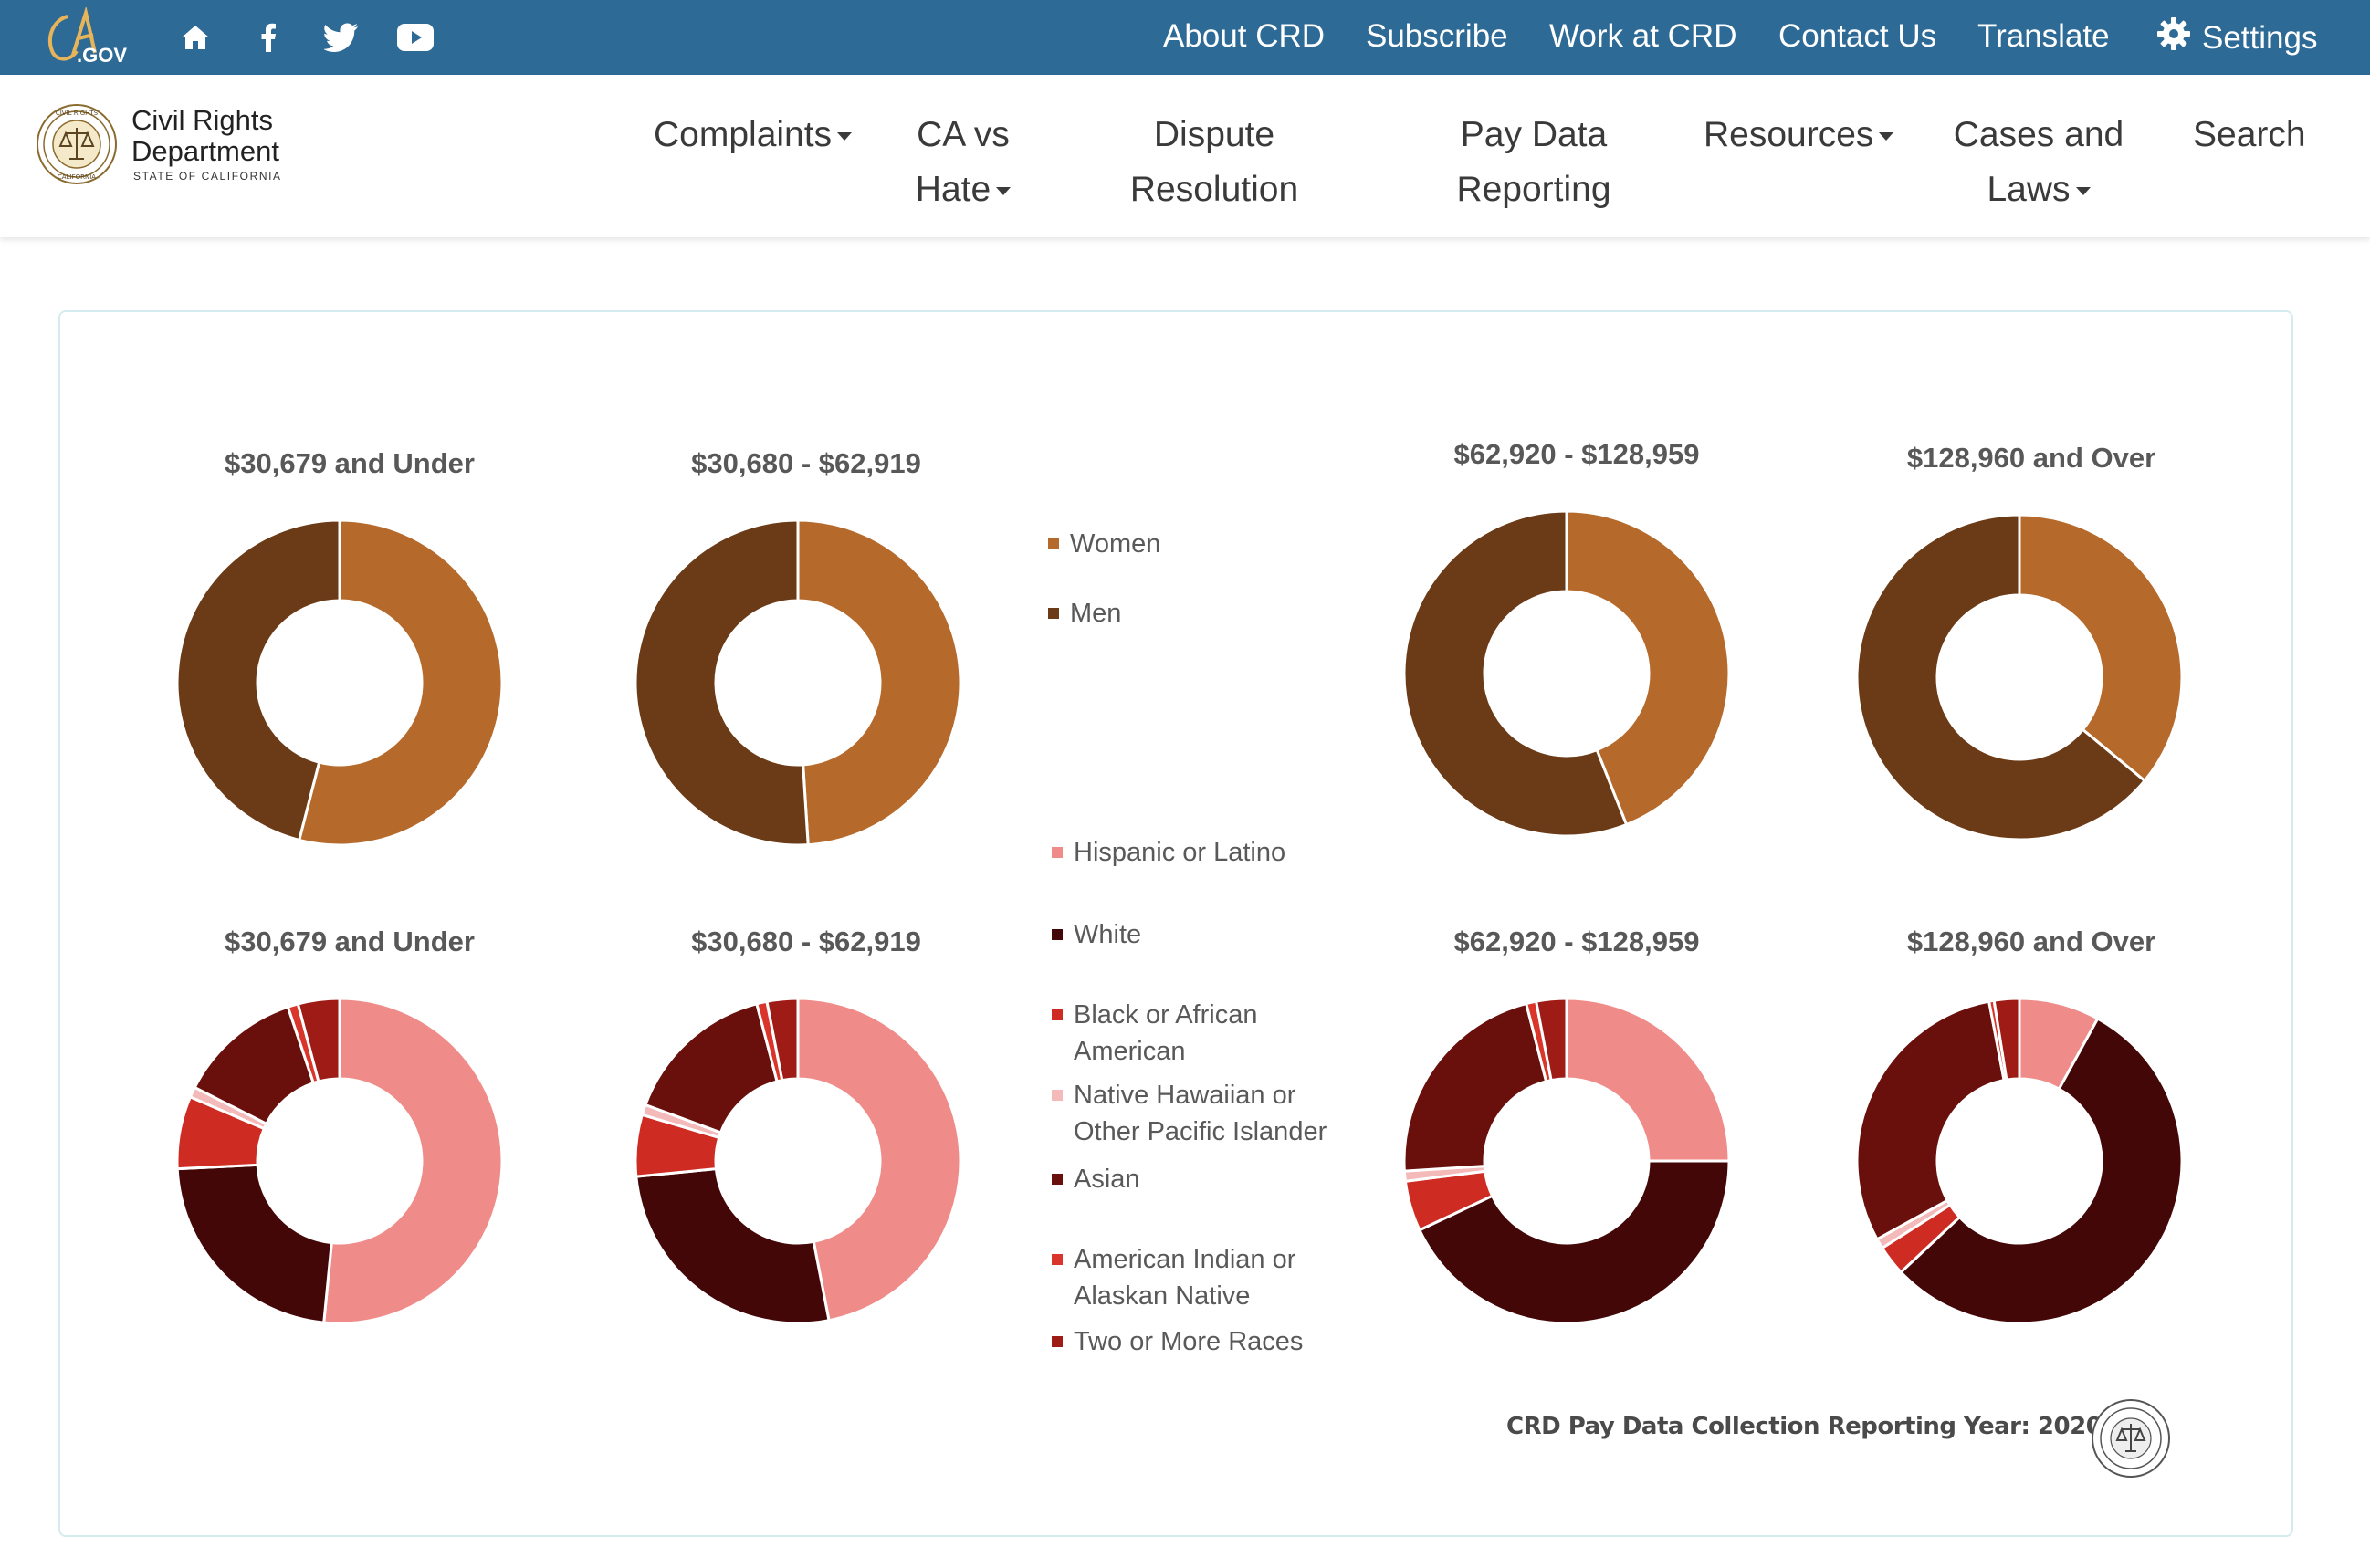 Image resolution: width=2370 pixels, height=1568 pixels. Describe the element at coordinates (1053, 544) in the screenshot. I see `legend-swatch-women` at that location.